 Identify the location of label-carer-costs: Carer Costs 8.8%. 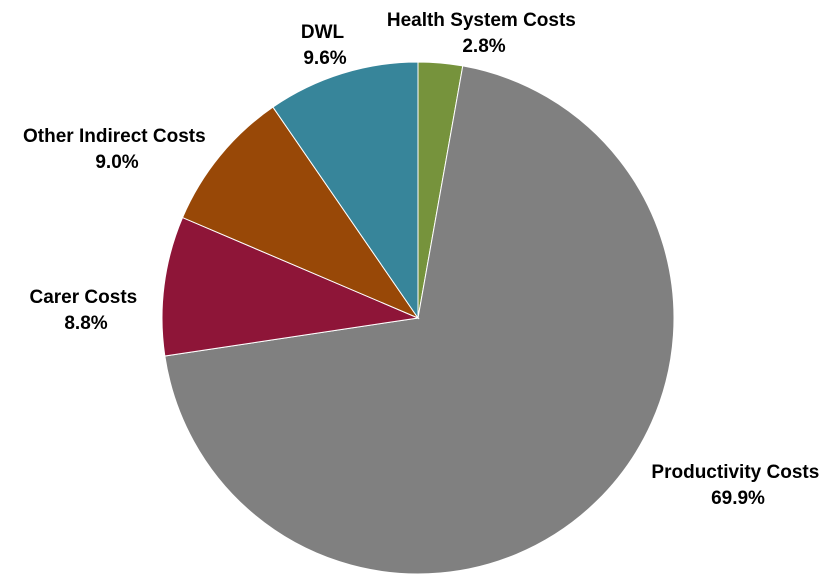
(86, 310).